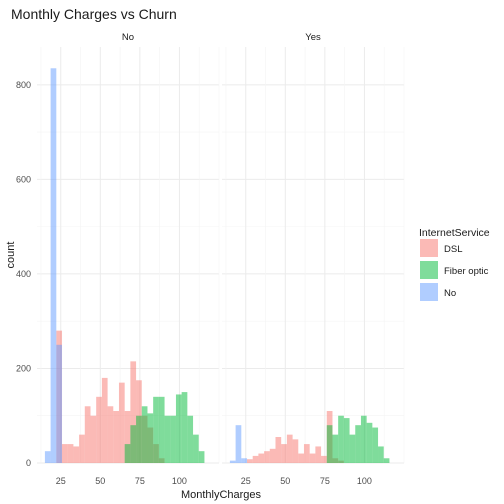 Image resolution: width=504 pixels, height=504 pixels. Describe the element at coordinates (28, 463) in the screenshot. I see `y-tick-label: 0` at that location.